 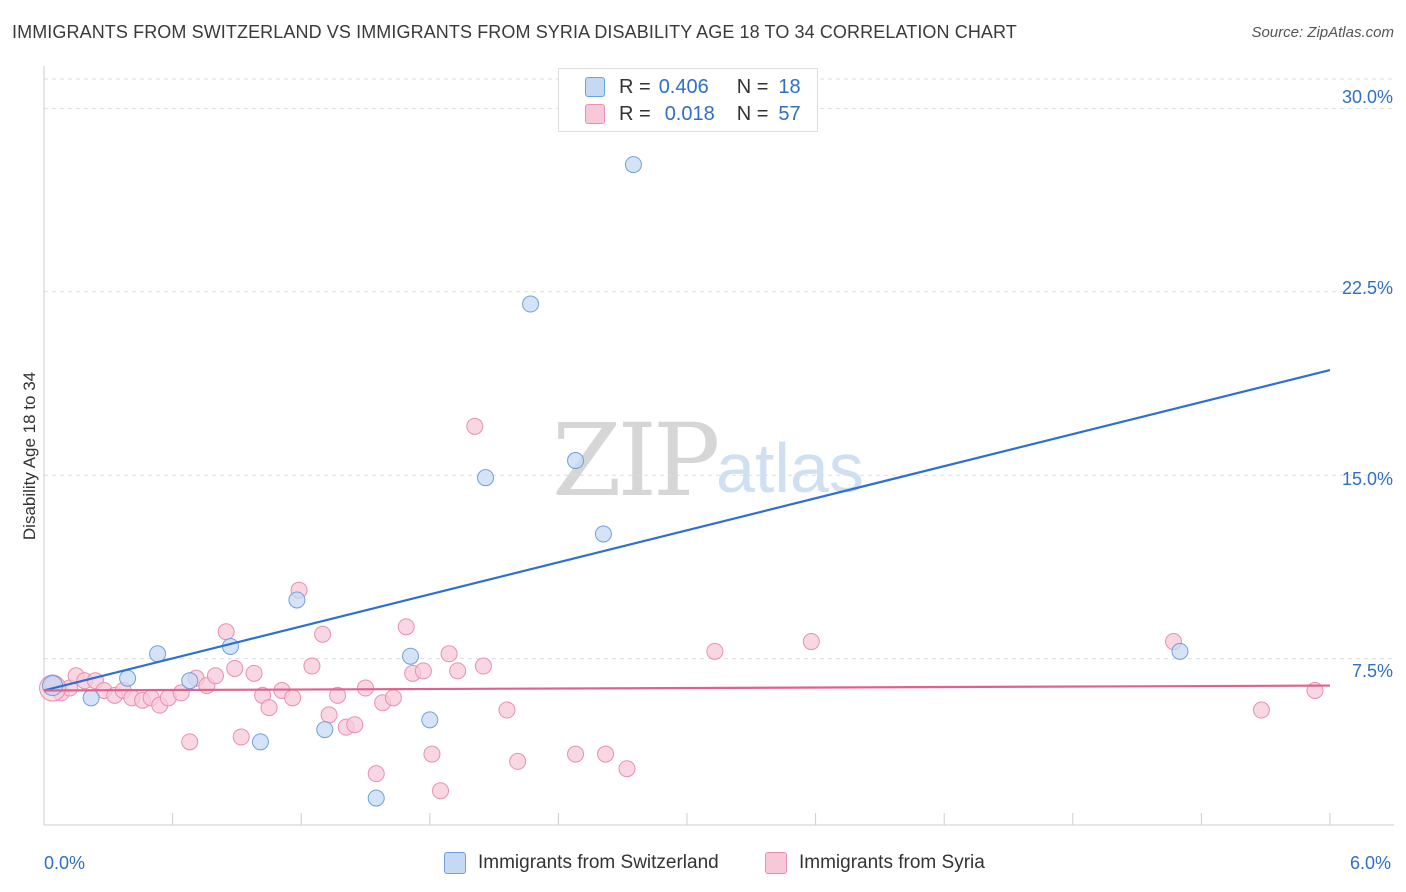 I want to click on trend-line-syria, so click(x=687, y=688).